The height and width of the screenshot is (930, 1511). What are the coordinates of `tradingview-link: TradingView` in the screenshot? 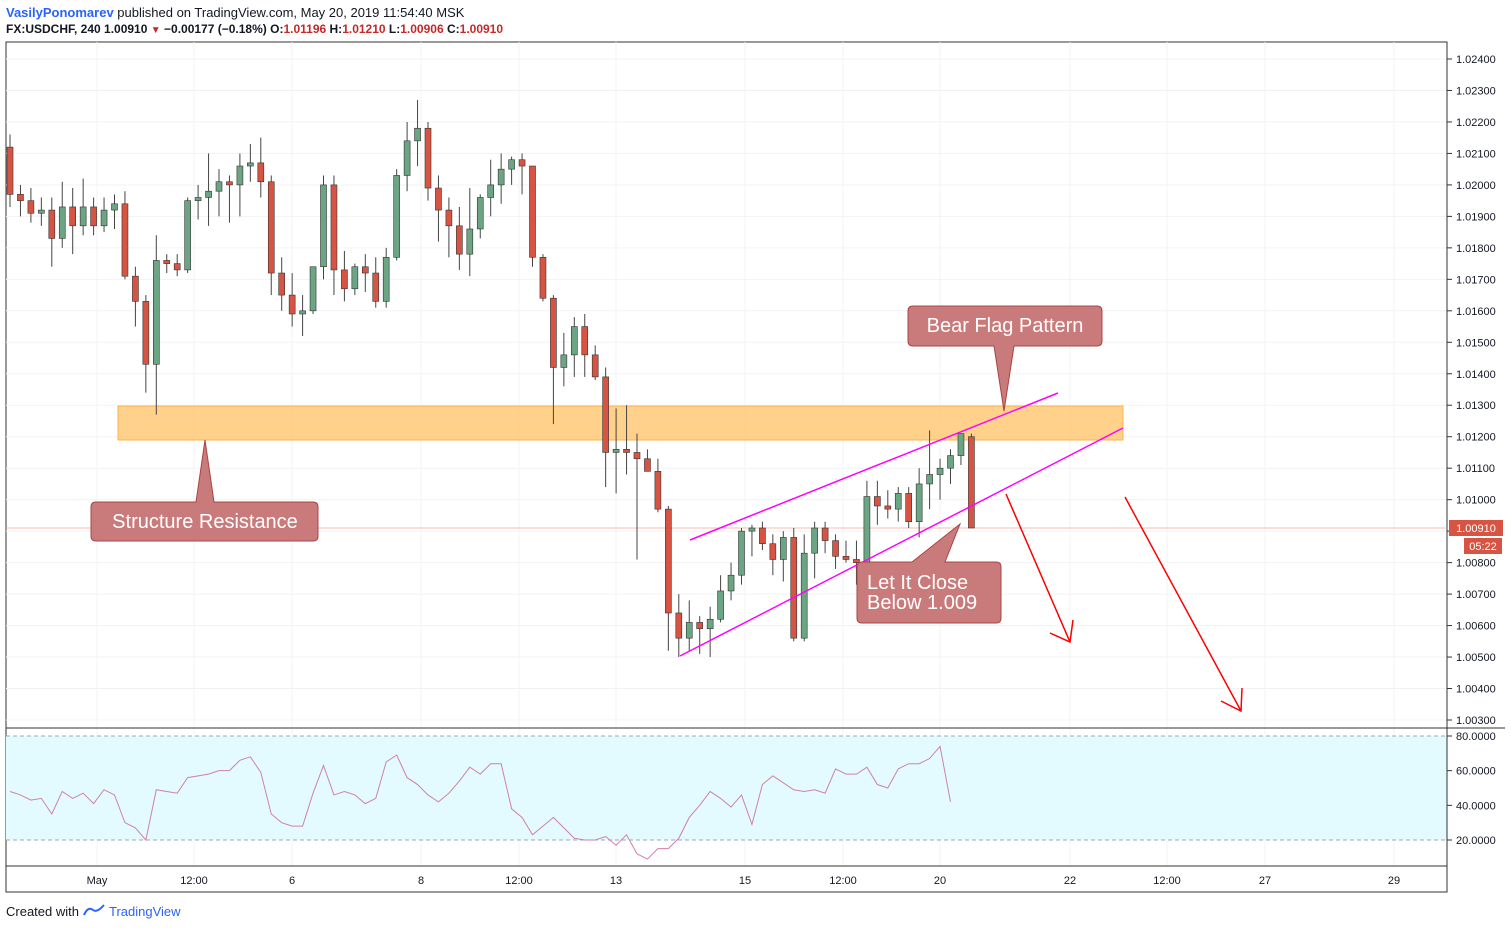 It's located at (144, 911).